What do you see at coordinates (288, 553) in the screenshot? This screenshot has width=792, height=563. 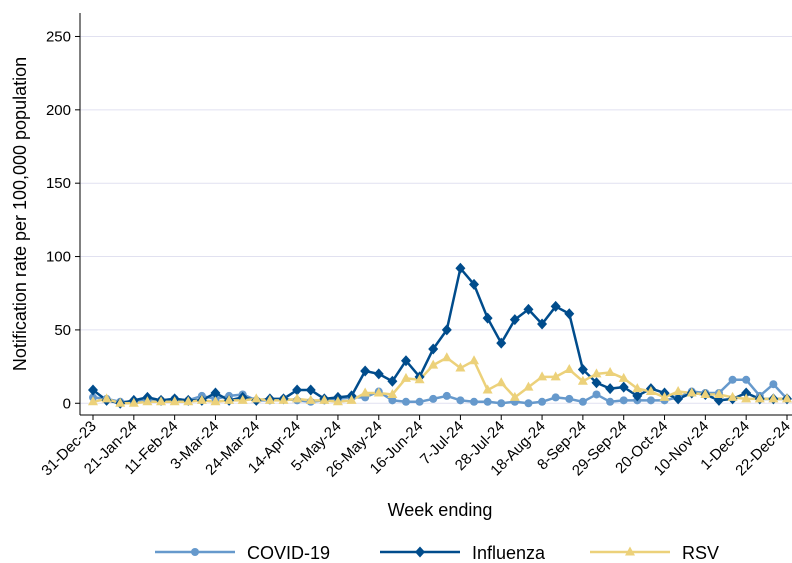 I see `legend-label: COVID-19` at bounding box center [288, 553].